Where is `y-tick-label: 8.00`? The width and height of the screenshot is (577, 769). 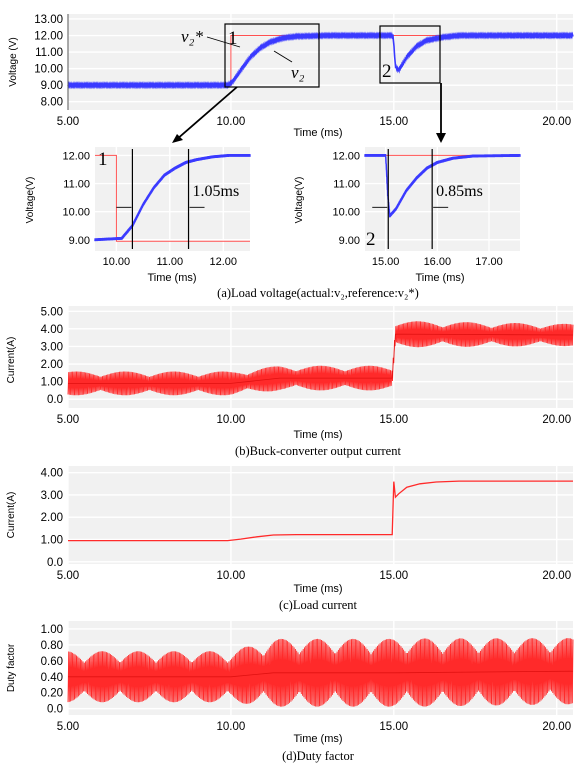
y-tick-label: 8.00 is located at coordinates (52, 103).